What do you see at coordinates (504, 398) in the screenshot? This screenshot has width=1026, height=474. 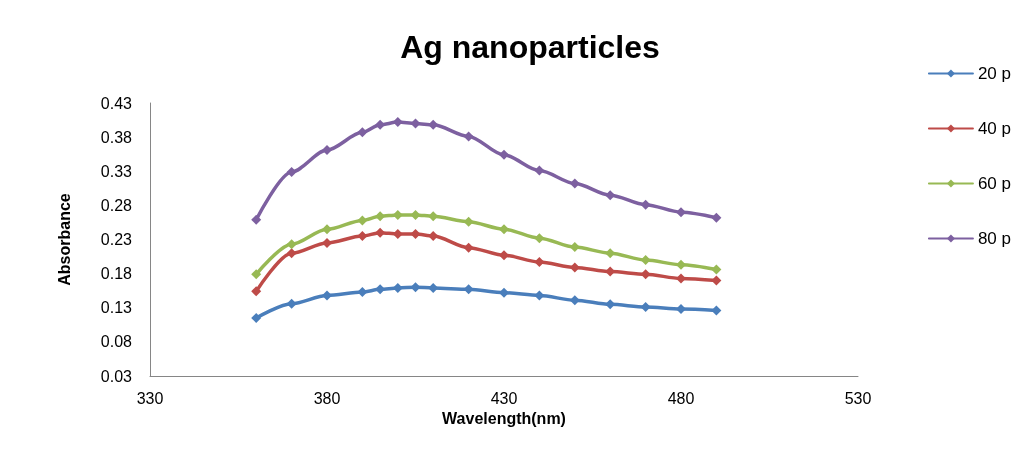 I see `x-tick-label: 430` at bounding box center [504, 398].